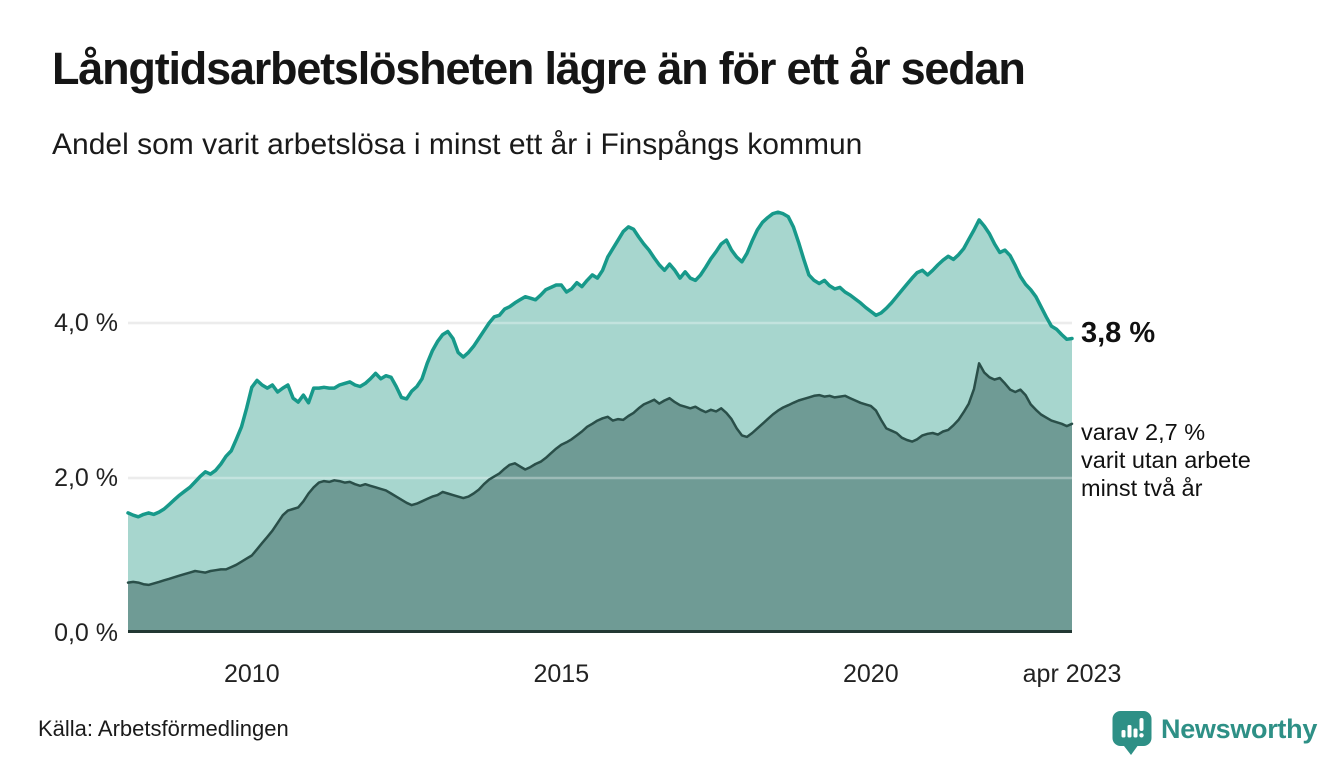 This screenshot has height=780, width=1340. Describe the element at coordinates (1143, 432) in the screenshot. I see `subset-annotation-line-1: varav 2,7 %` at that location.